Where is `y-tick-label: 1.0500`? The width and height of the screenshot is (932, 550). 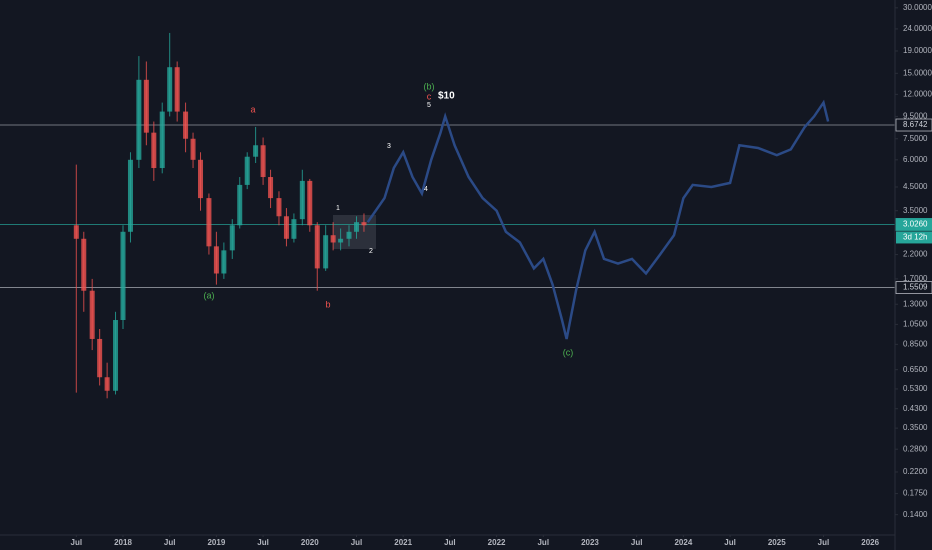 y-tick-label: 1.0500 is located at coordinates (915, 324).